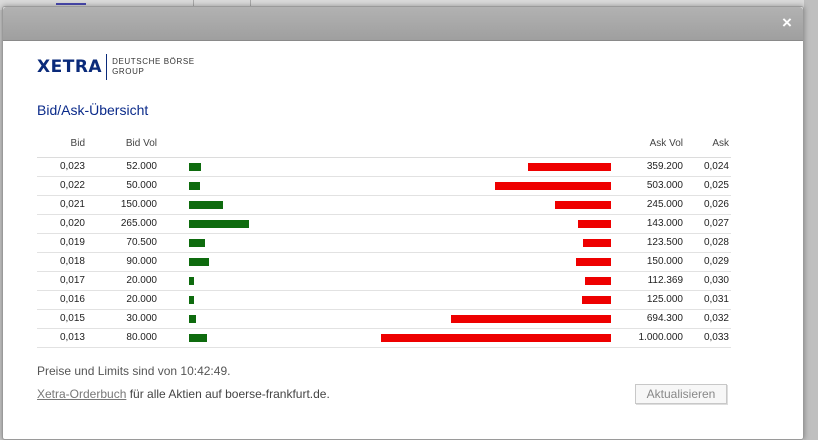 Image resolution: width=818 pixels, height=440 pixels. What do you see at coordinates (141, 261) in the screenshot?
I see `bid-volume: 90.000` at bounding box center [141, 261].